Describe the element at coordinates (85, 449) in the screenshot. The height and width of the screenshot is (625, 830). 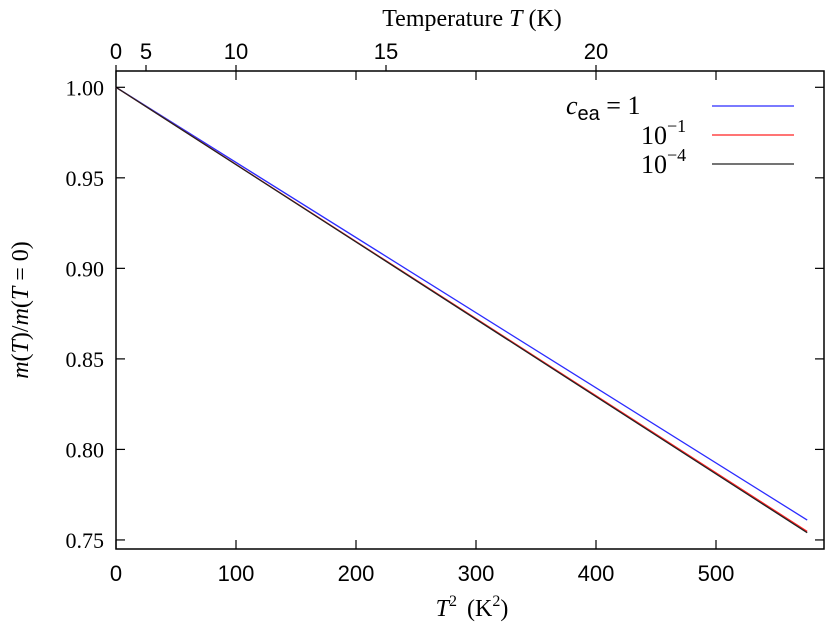
I see `y-tick-label: 0.80` at that location.